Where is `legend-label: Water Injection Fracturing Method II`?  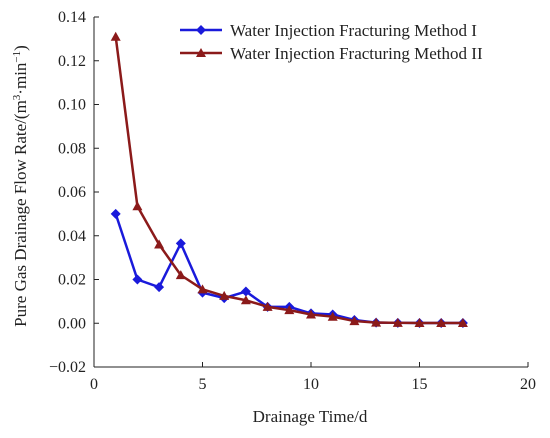
legend-label: Water Injection Fracturing Method II is located at coordinates (356, 53).